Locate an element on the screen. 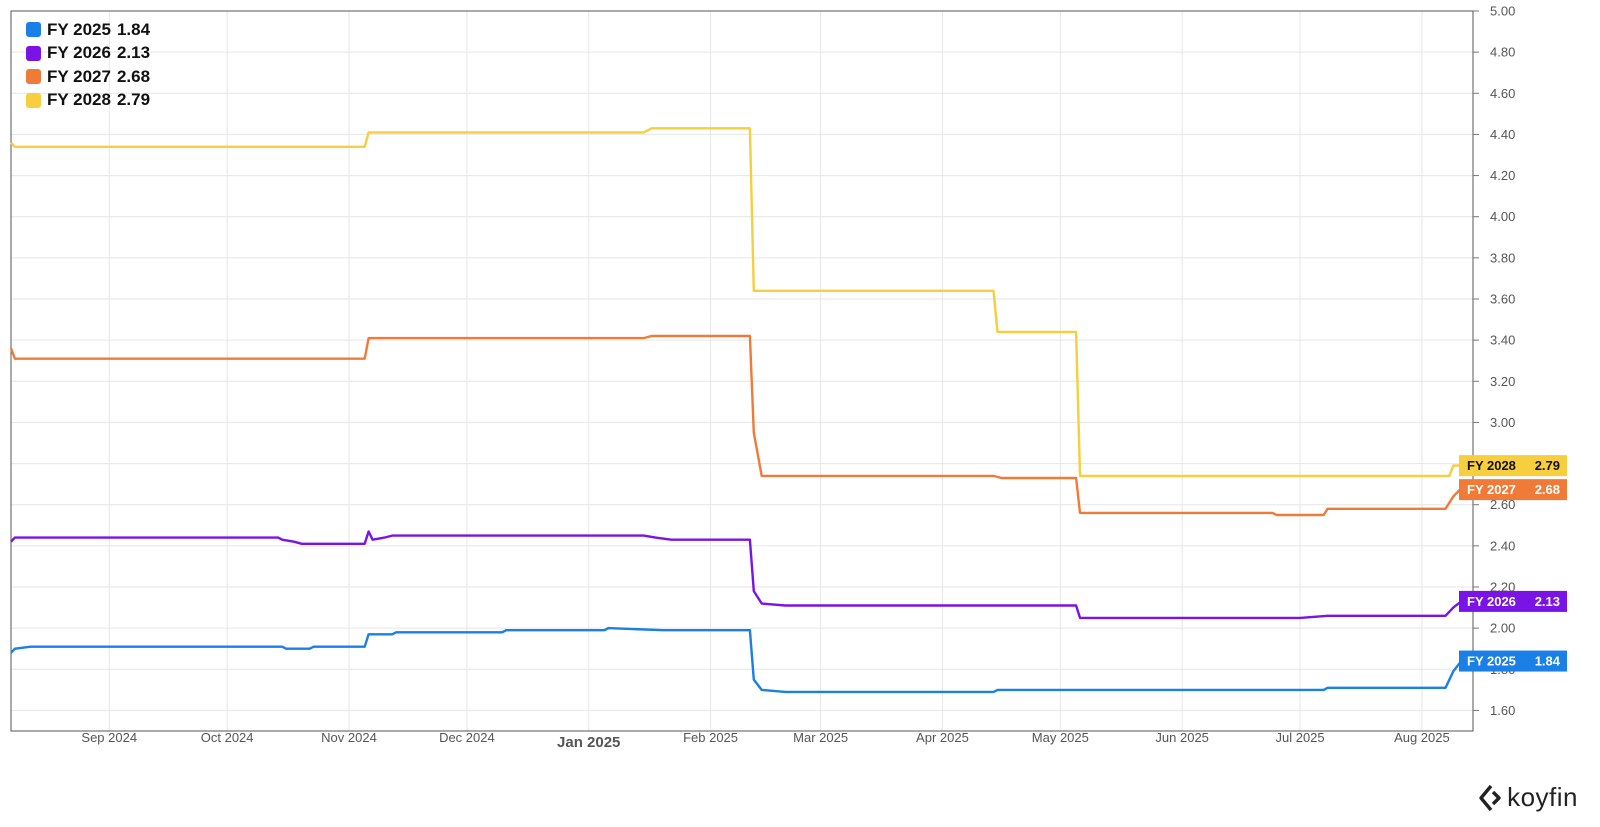 This screenshot has width=1600, height=827. legend-series-value: 2.13 is located at coordinates (133, 53).